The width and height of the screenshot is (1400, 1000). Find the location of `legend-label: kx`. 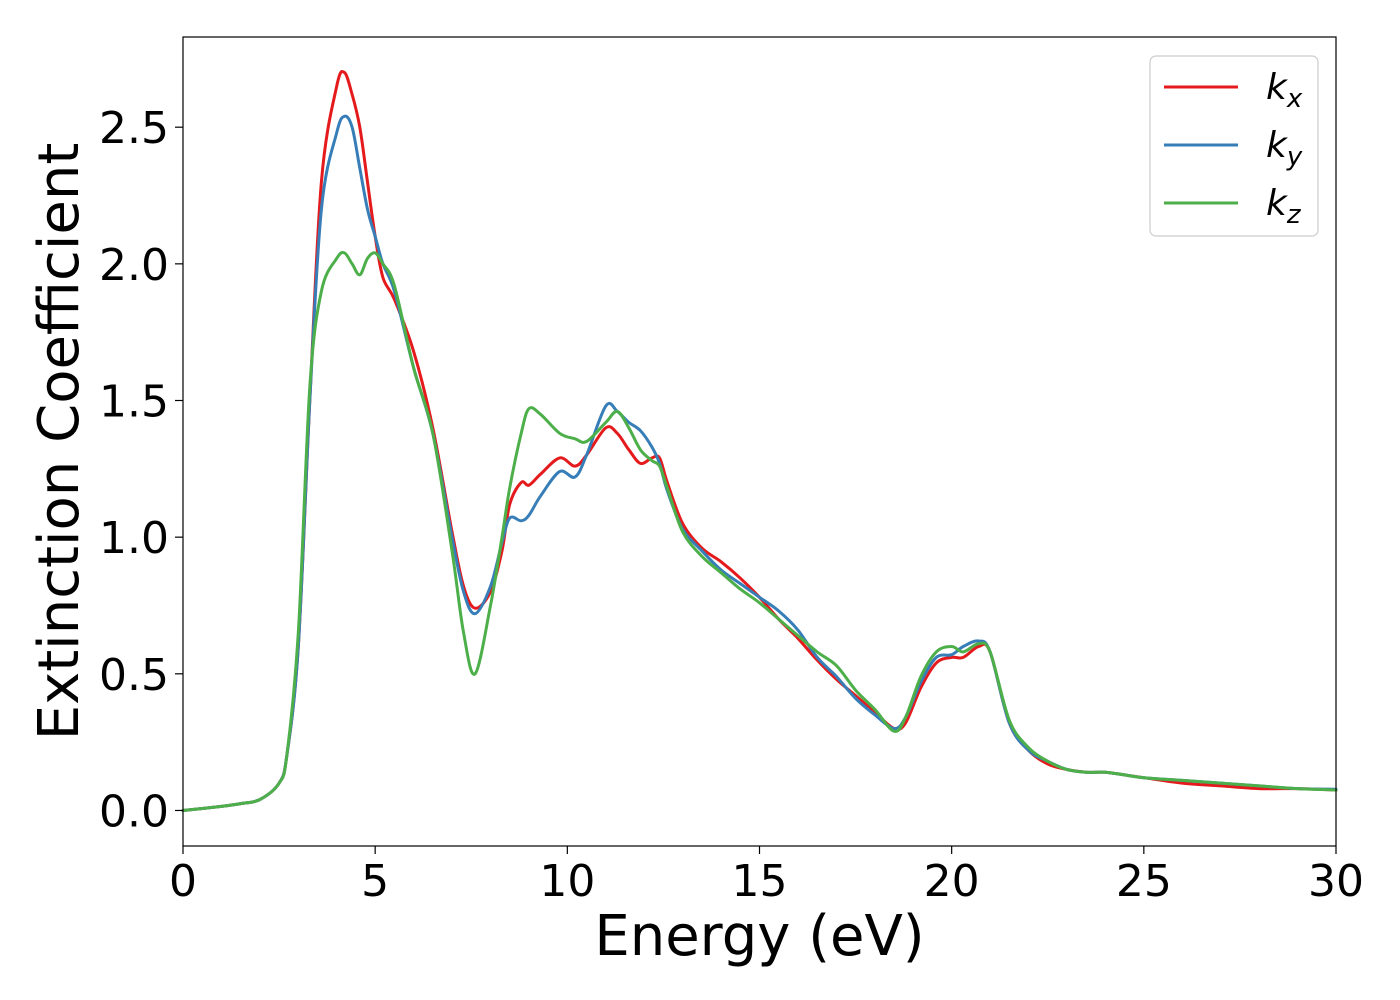

legend-label: kx is located at coordinates (1284, 90).